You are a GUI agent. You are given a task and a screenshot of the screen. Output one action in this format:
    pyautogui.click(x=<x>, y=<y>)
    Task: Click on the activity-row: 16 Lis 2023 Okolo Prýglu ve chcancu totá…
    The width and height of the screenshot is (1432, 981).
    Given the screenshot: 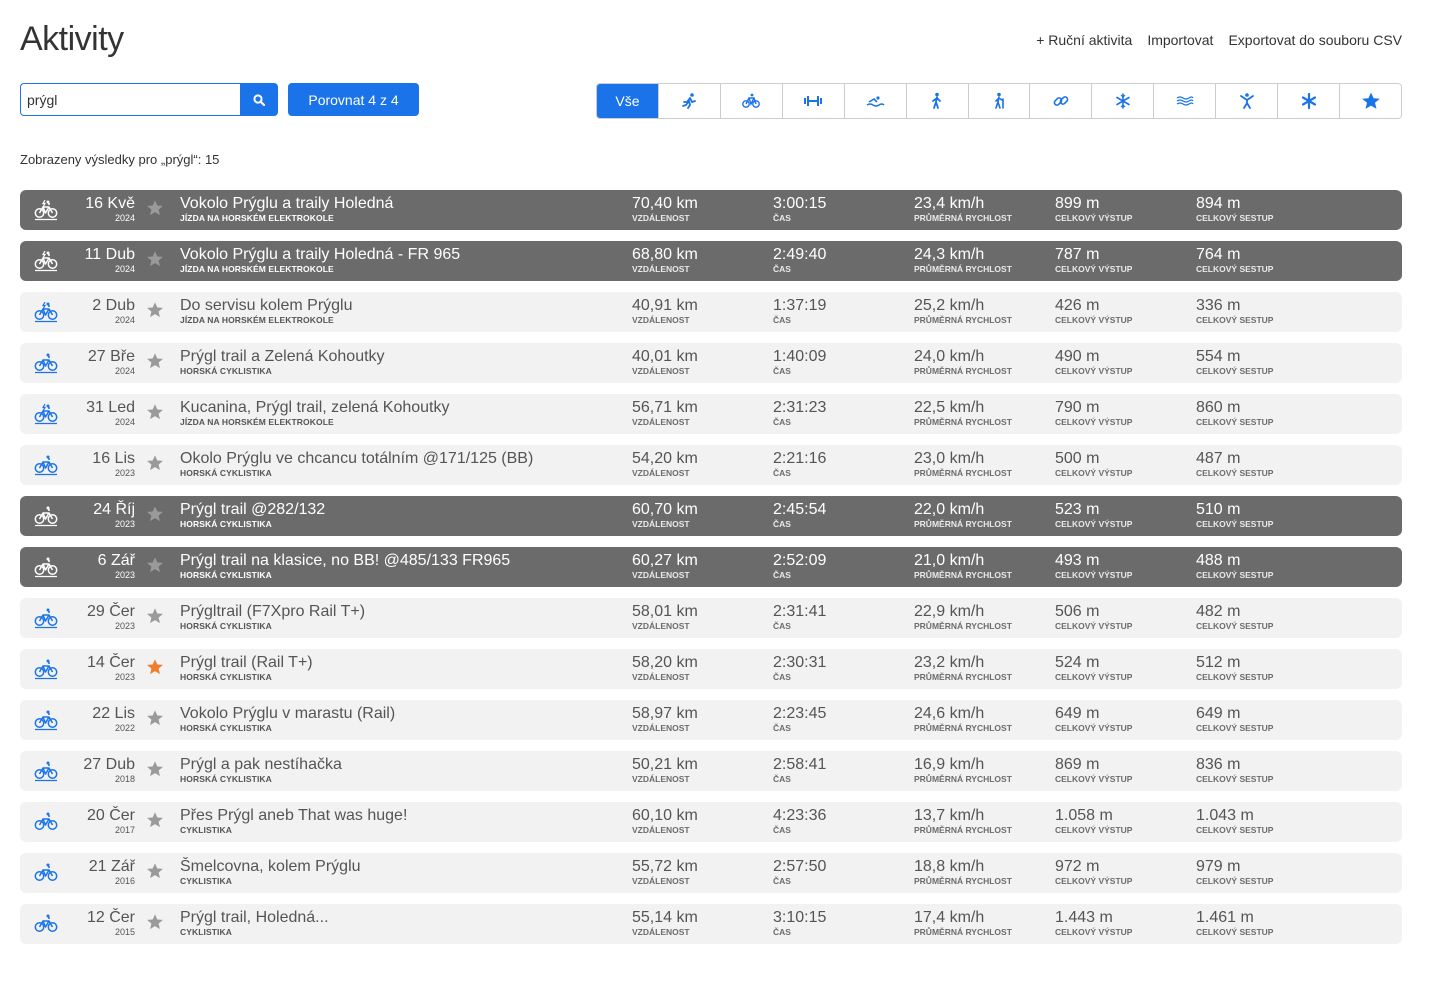 What is the action you would take?
    pyautogui.click(x=711, y=465)
    